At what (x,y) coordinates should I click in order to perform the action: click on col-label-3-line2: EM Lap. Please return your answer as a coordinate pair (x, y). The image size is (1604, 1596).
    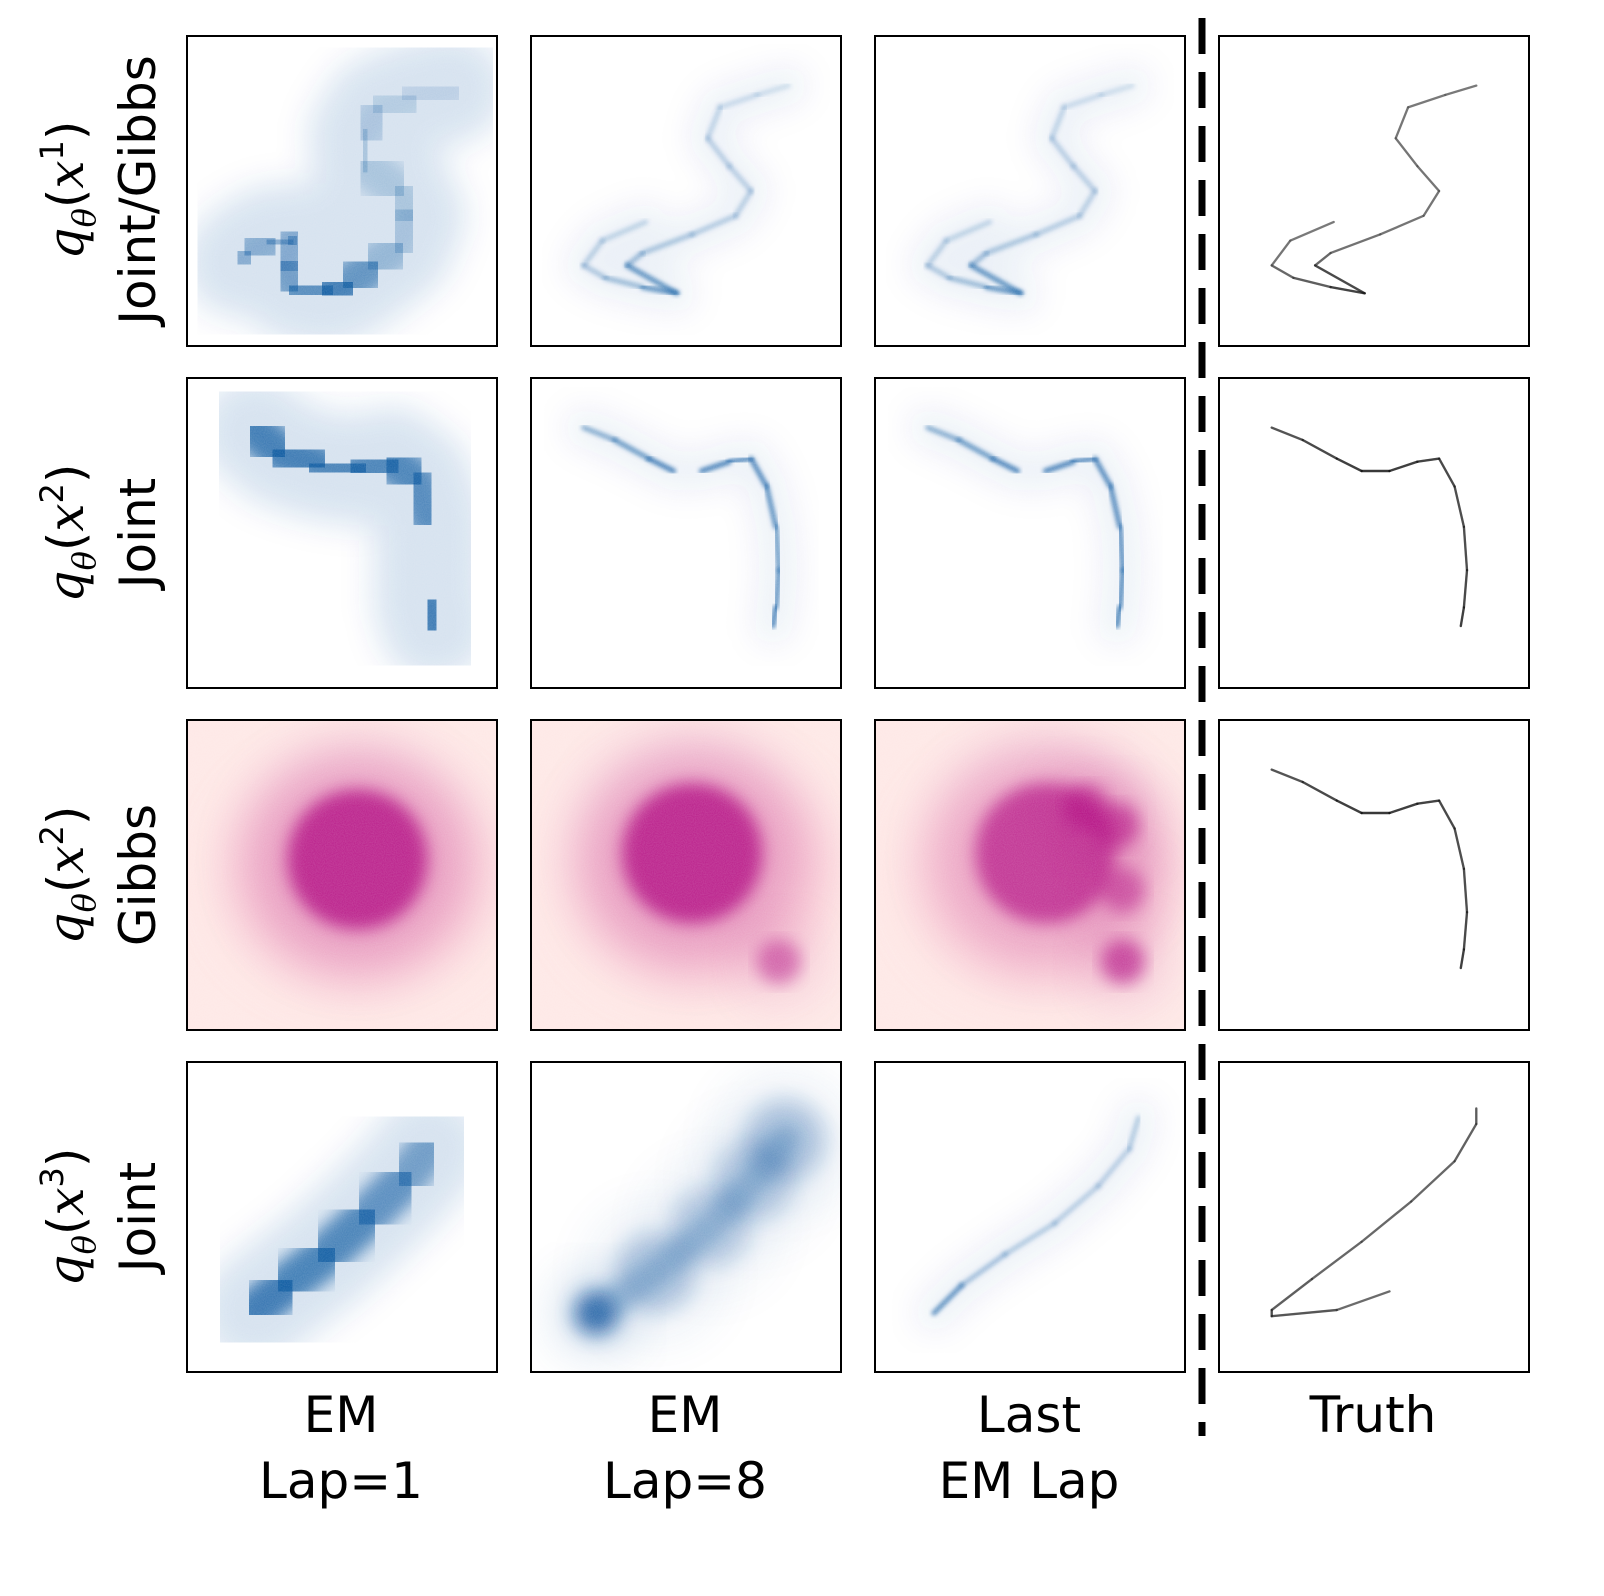
    Looking at the image, I should click on (1029, 1481).